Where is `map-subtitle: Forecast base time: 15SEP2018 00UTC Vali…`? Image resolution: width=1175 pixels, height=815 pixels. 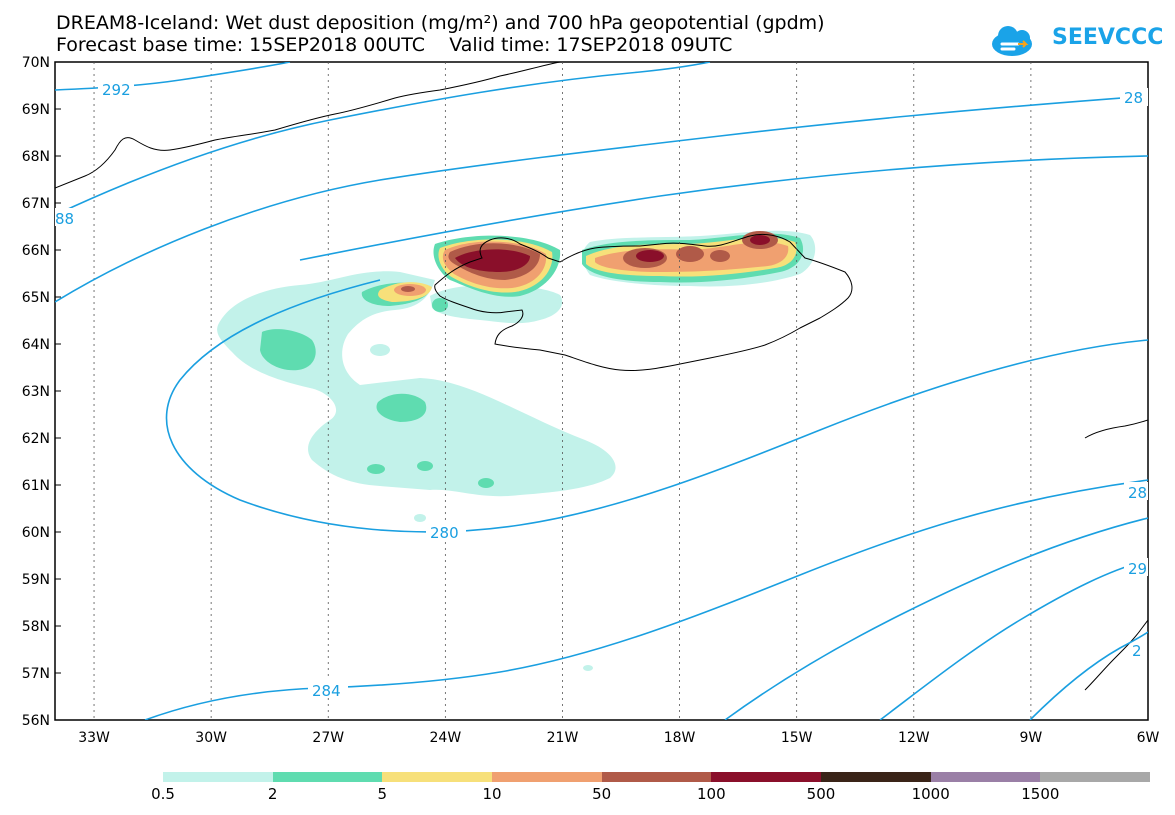
map-subtitle: Forecast base time: 15SEP2018 00UTC Vali… is located at coordinates (394, 45).